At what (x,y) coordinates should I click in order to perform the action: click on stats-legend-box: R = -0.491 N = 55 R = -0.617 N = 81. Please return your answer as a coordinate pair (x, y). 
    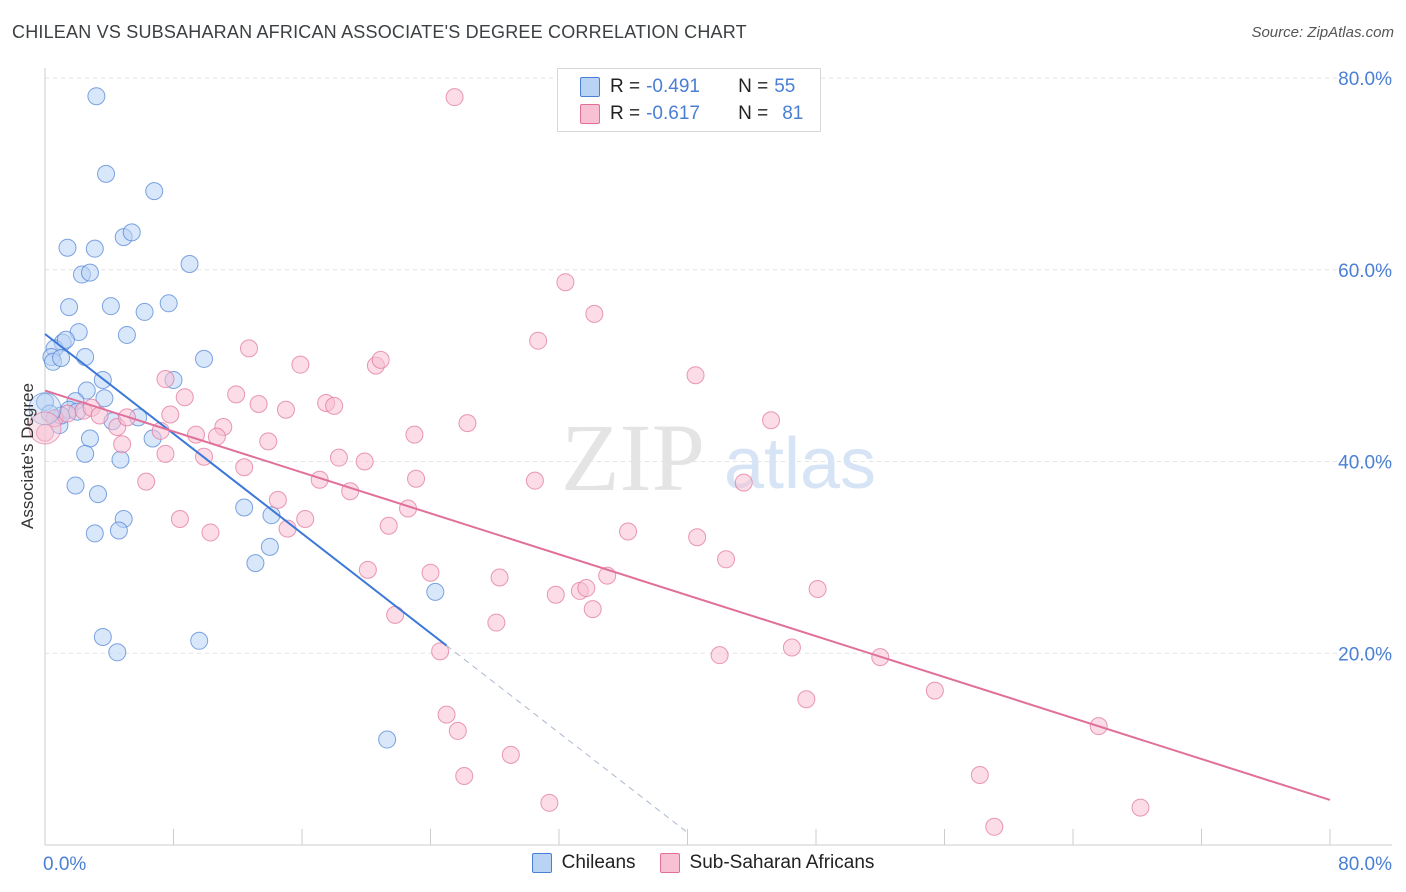
    Looking at the image, I should click on (689, 100).